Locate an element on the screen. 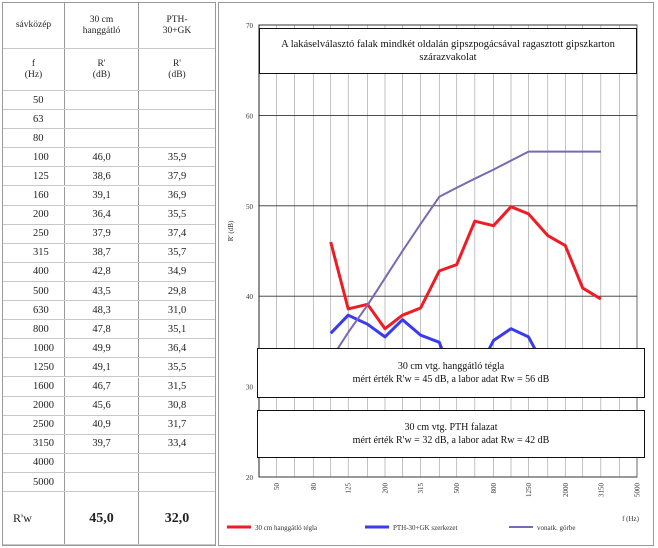  table-row: 315 38,7 35,7 is located at coordinates (109, 253).